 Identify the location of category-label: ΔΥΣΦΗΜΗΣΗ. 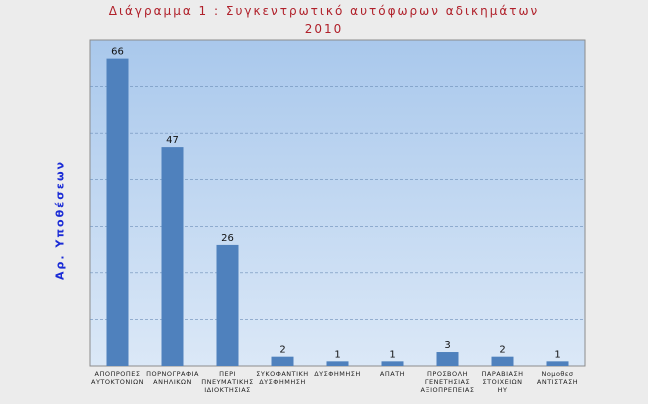
(337, 374).